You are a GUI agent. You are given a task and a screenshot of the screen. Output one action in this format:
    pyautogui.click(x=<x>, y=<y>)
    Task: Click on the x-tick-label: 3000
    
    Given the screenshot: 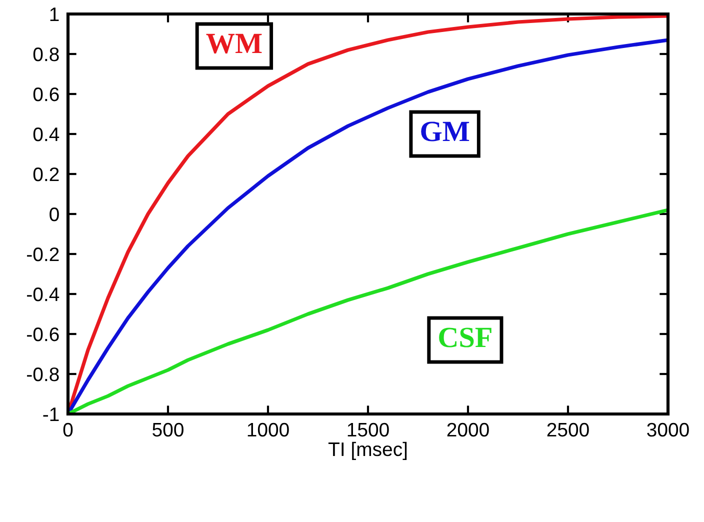 What is the action you would take?
    pyautogui.click(x=668, y=429)
    